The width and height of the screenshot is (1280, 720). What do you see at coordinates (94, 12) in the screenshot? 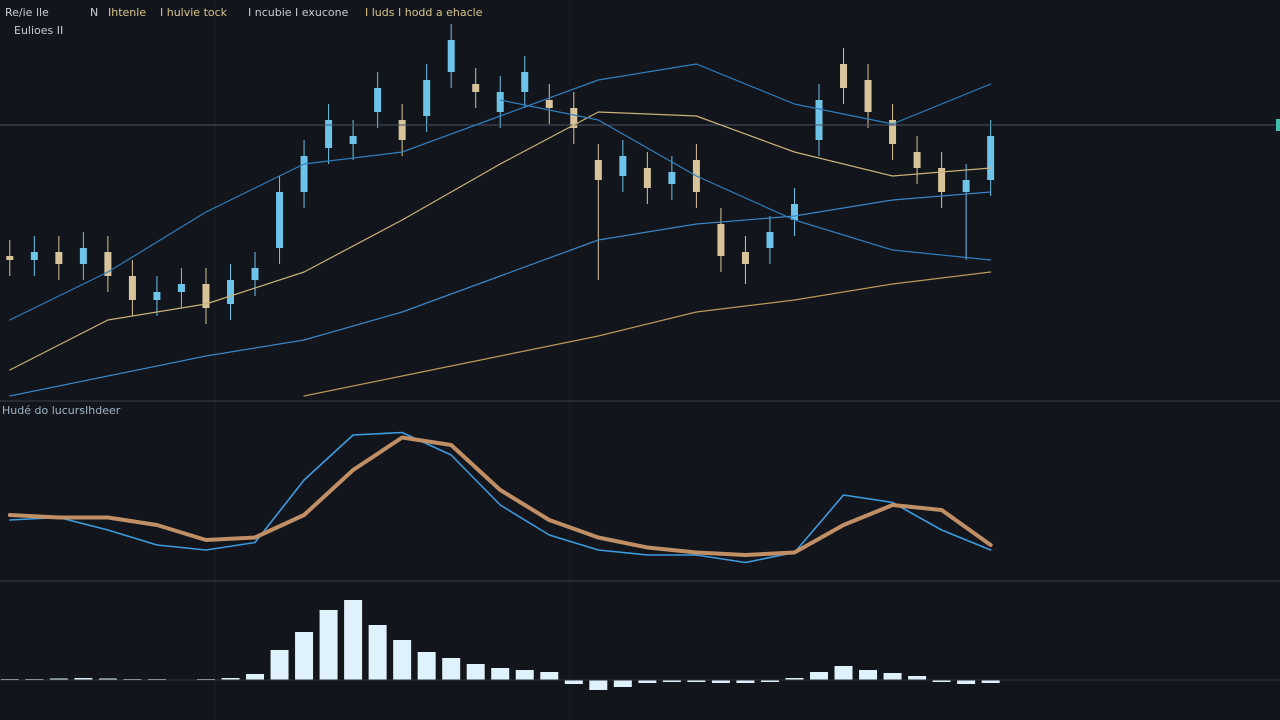
I see `legend-label: N` at bounding box center [94, 12].